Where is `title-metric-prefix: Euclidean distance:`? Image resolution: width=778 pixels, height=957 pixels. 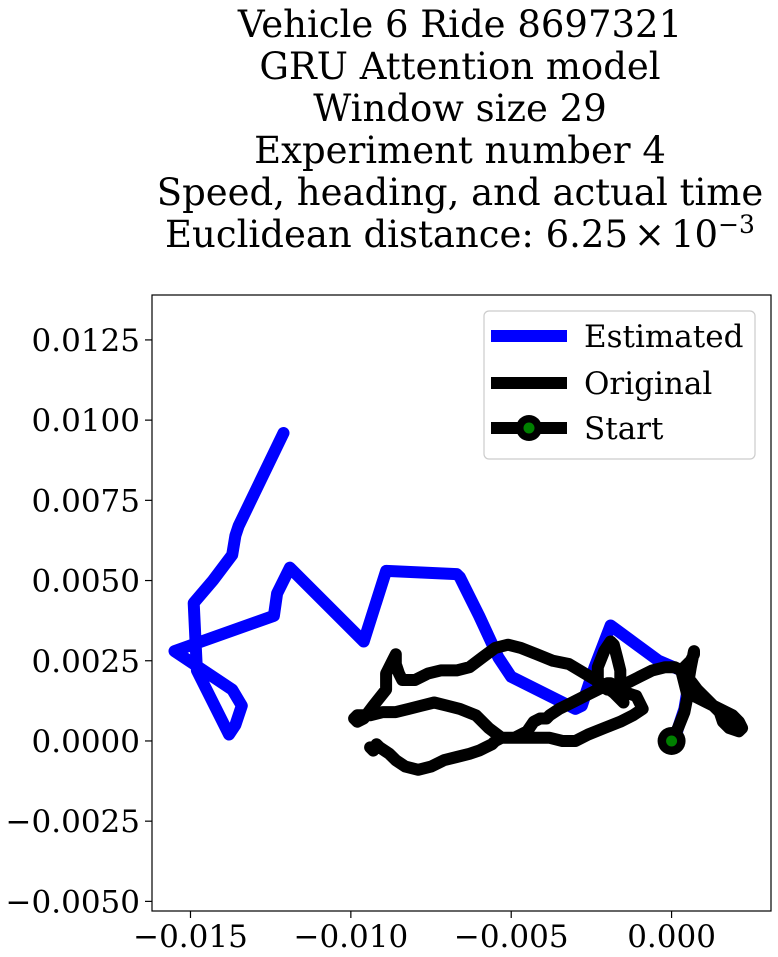
title-metric-prefix: Euclidean distance: is located at coordinates (355, 234).